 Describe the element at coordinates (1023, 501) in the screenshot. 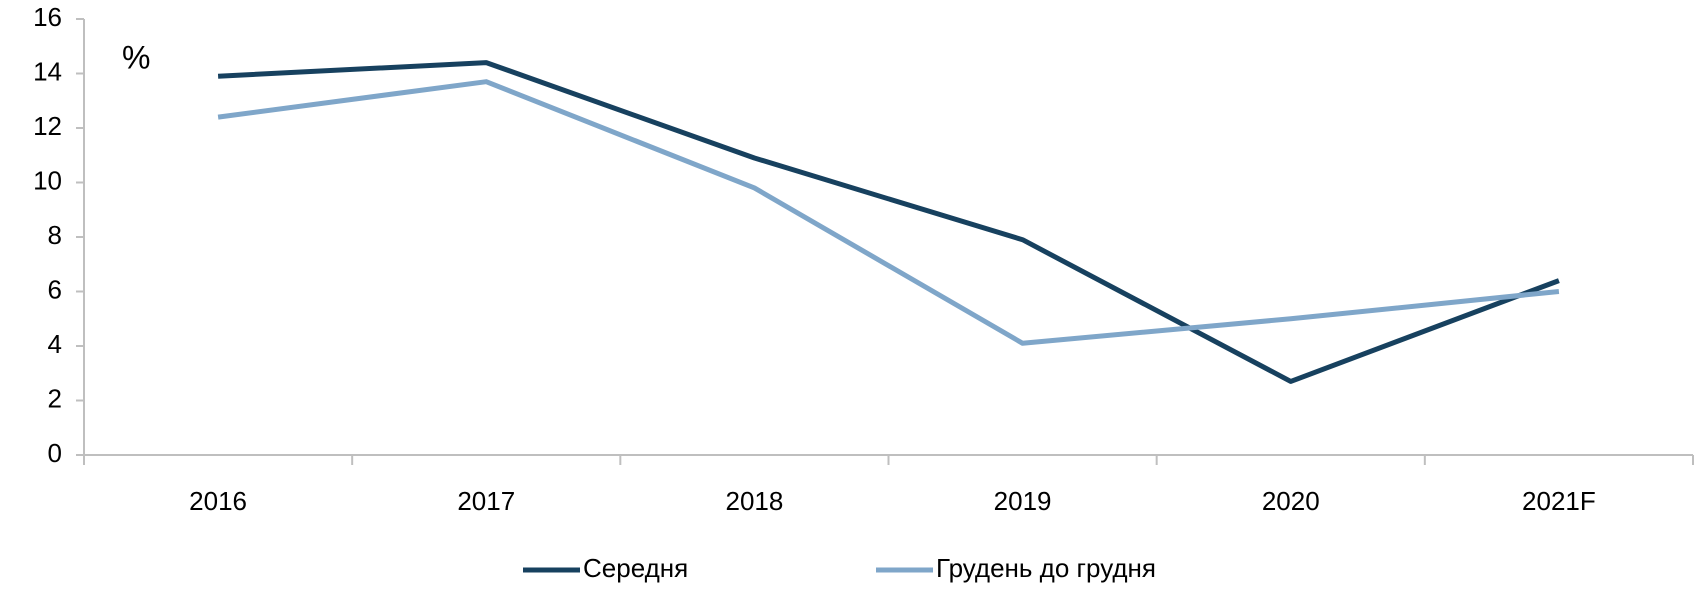

I see `x-tick-label: 2019` at that location.